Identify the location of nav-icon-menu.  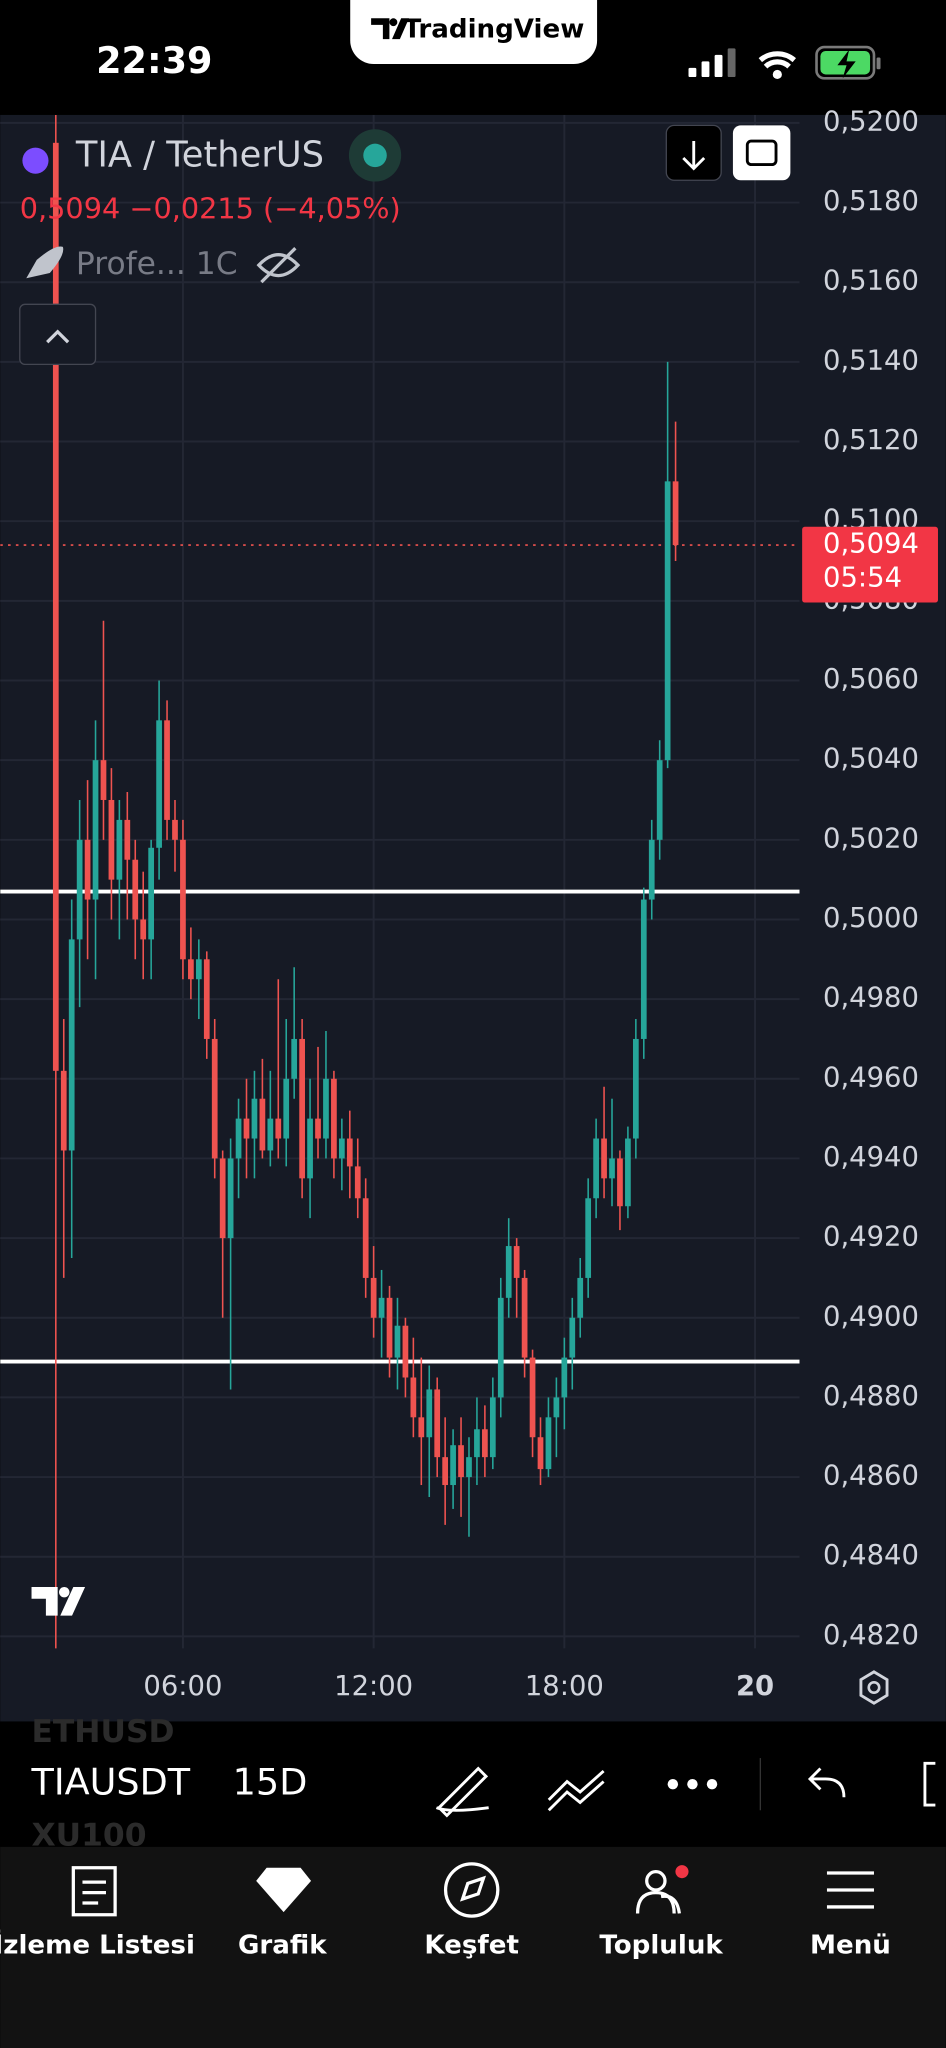
(850, 1890).